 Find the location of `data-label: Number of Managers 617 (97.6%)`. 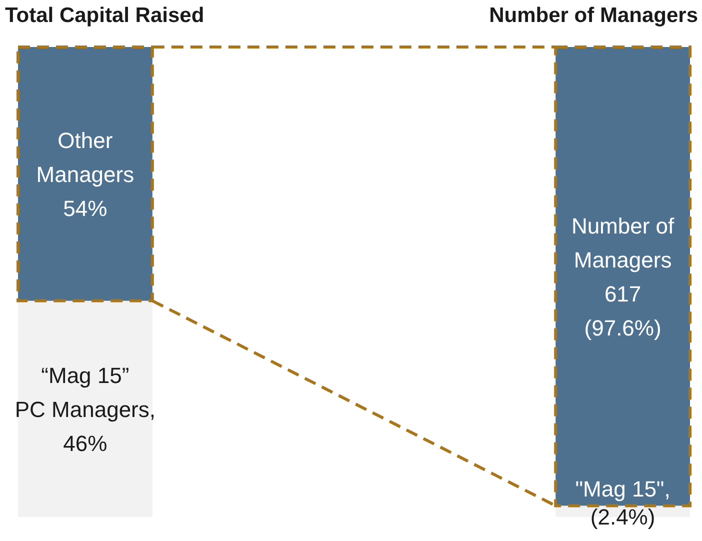

data-label: Number of Managers 617 (97.6%) is located at coordinates (623, 276).